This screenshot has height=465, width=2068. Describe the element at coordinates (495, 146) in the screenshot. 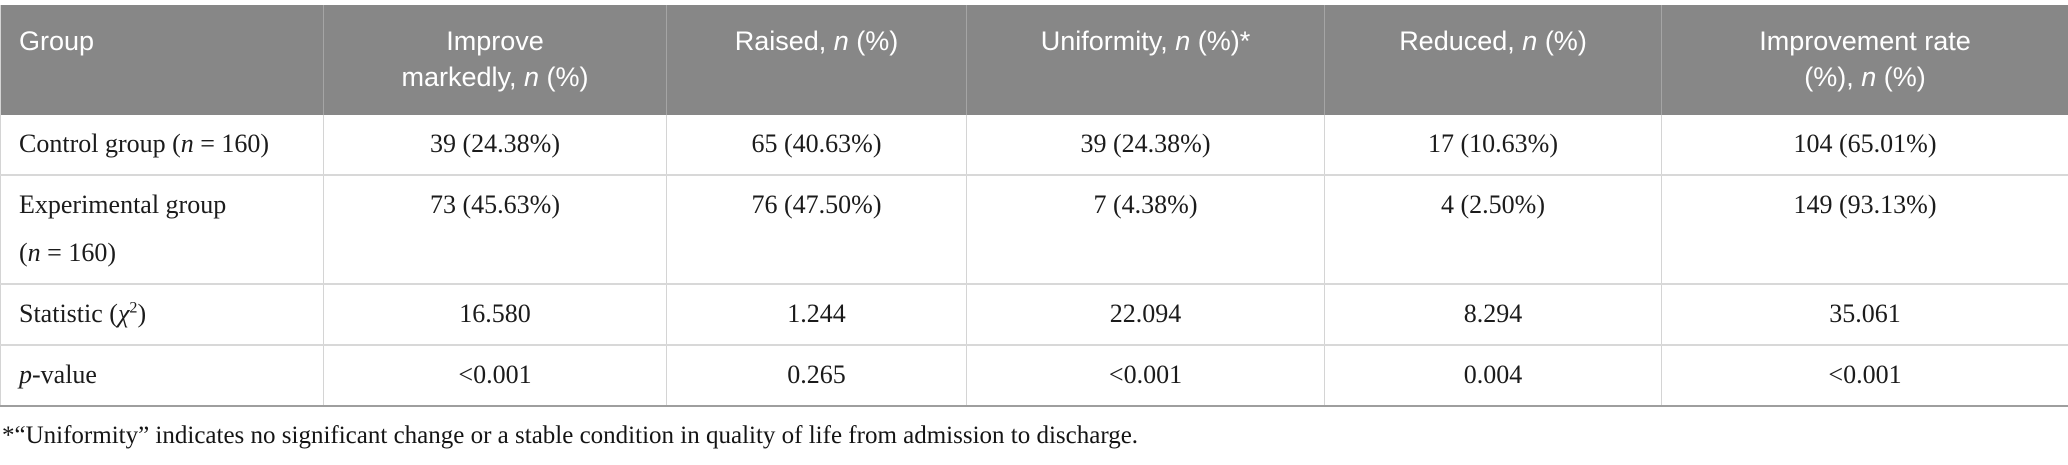

I see `cell-control-improve: 39 (24.38%)` at that location.